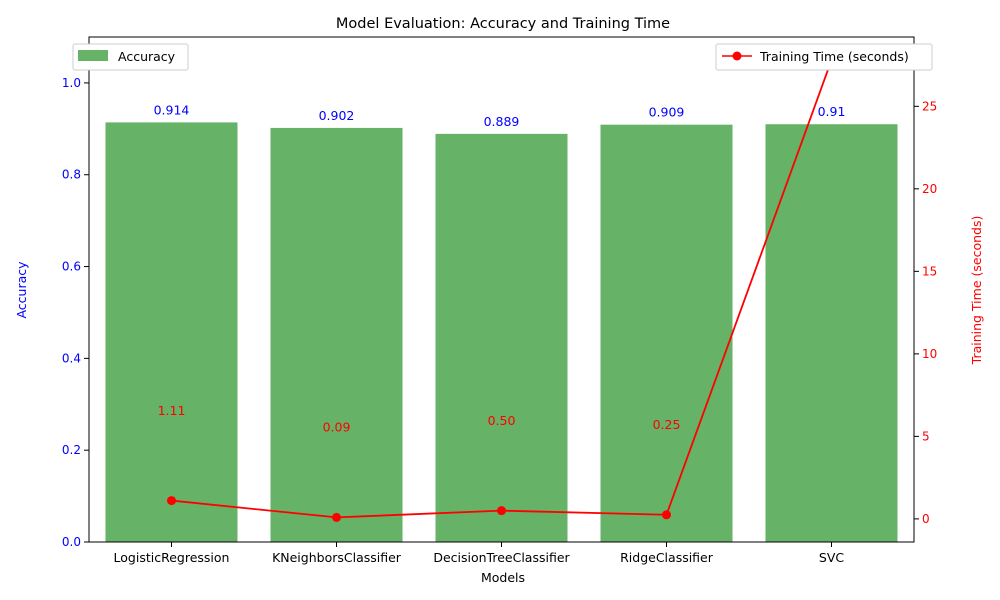  What do you see at coordinates (172, 109) in the screenshot?
I see `bar-value-label: 0.914` at bounding box center [172, 109].